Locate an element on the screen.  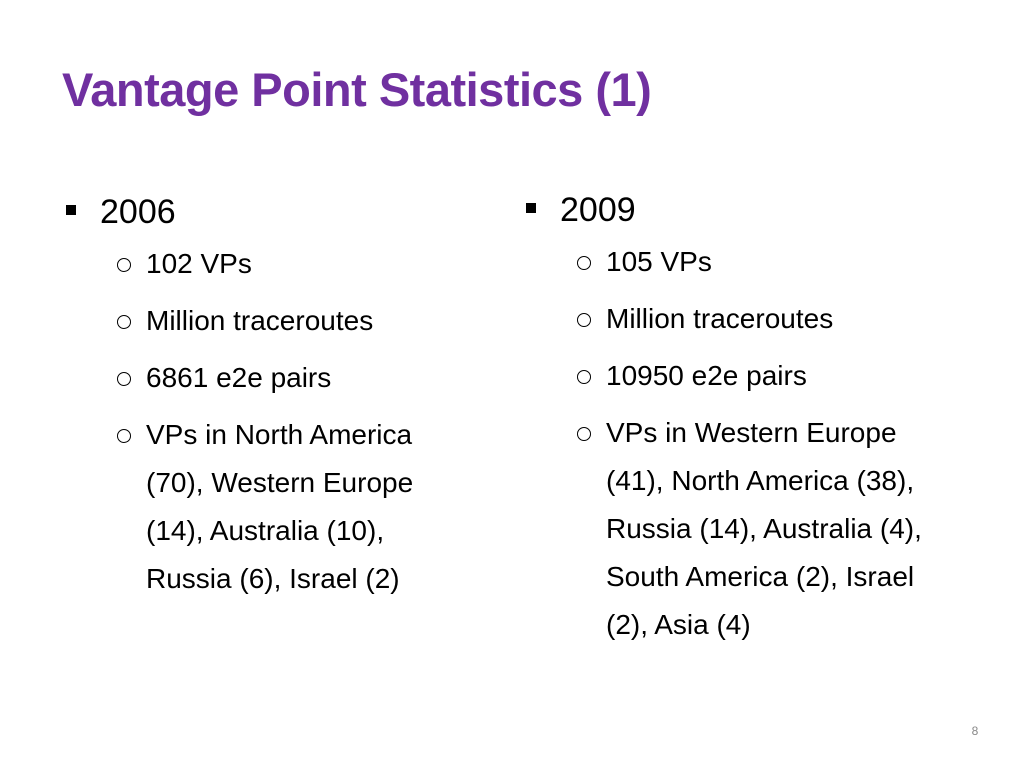
bullet-heading: 2006 is located at coordinates (267, 212).